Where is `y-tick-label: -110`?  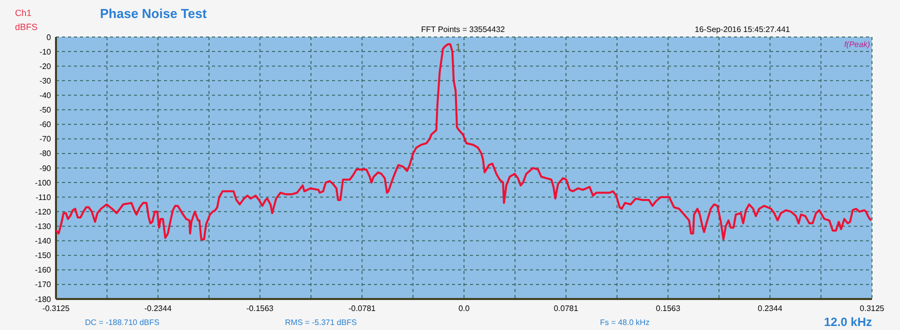 y-tick-label: -110 is located at coordinates (44, 197).